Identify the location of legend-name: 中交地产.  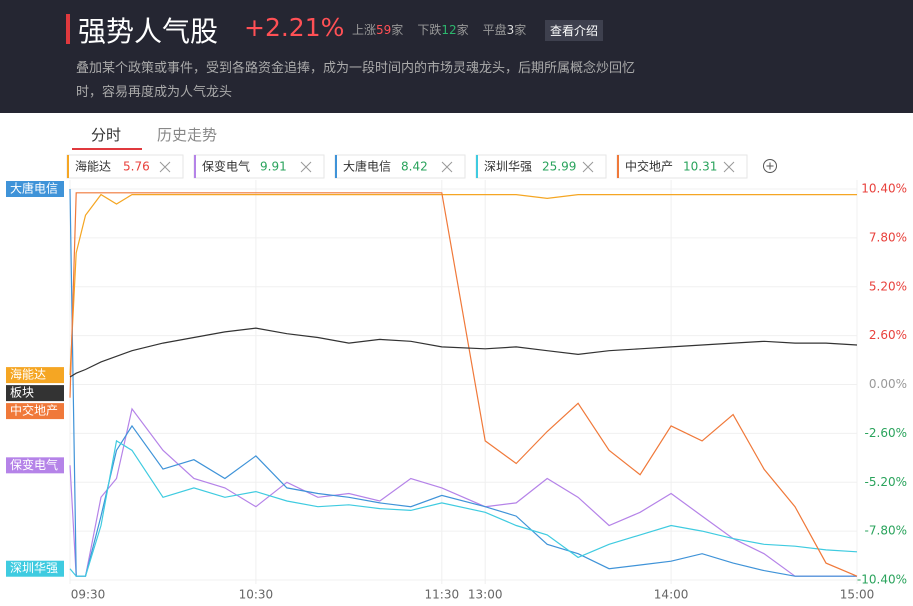
(649, 166).